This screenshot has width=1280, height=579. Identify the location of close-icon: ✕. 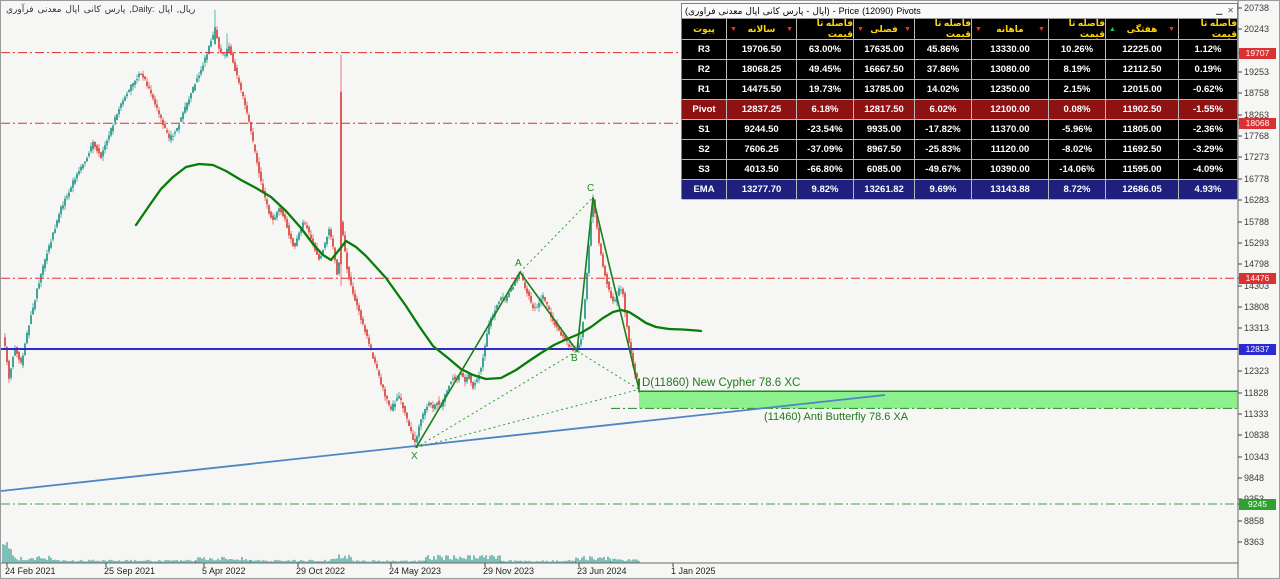
(1230, 10).